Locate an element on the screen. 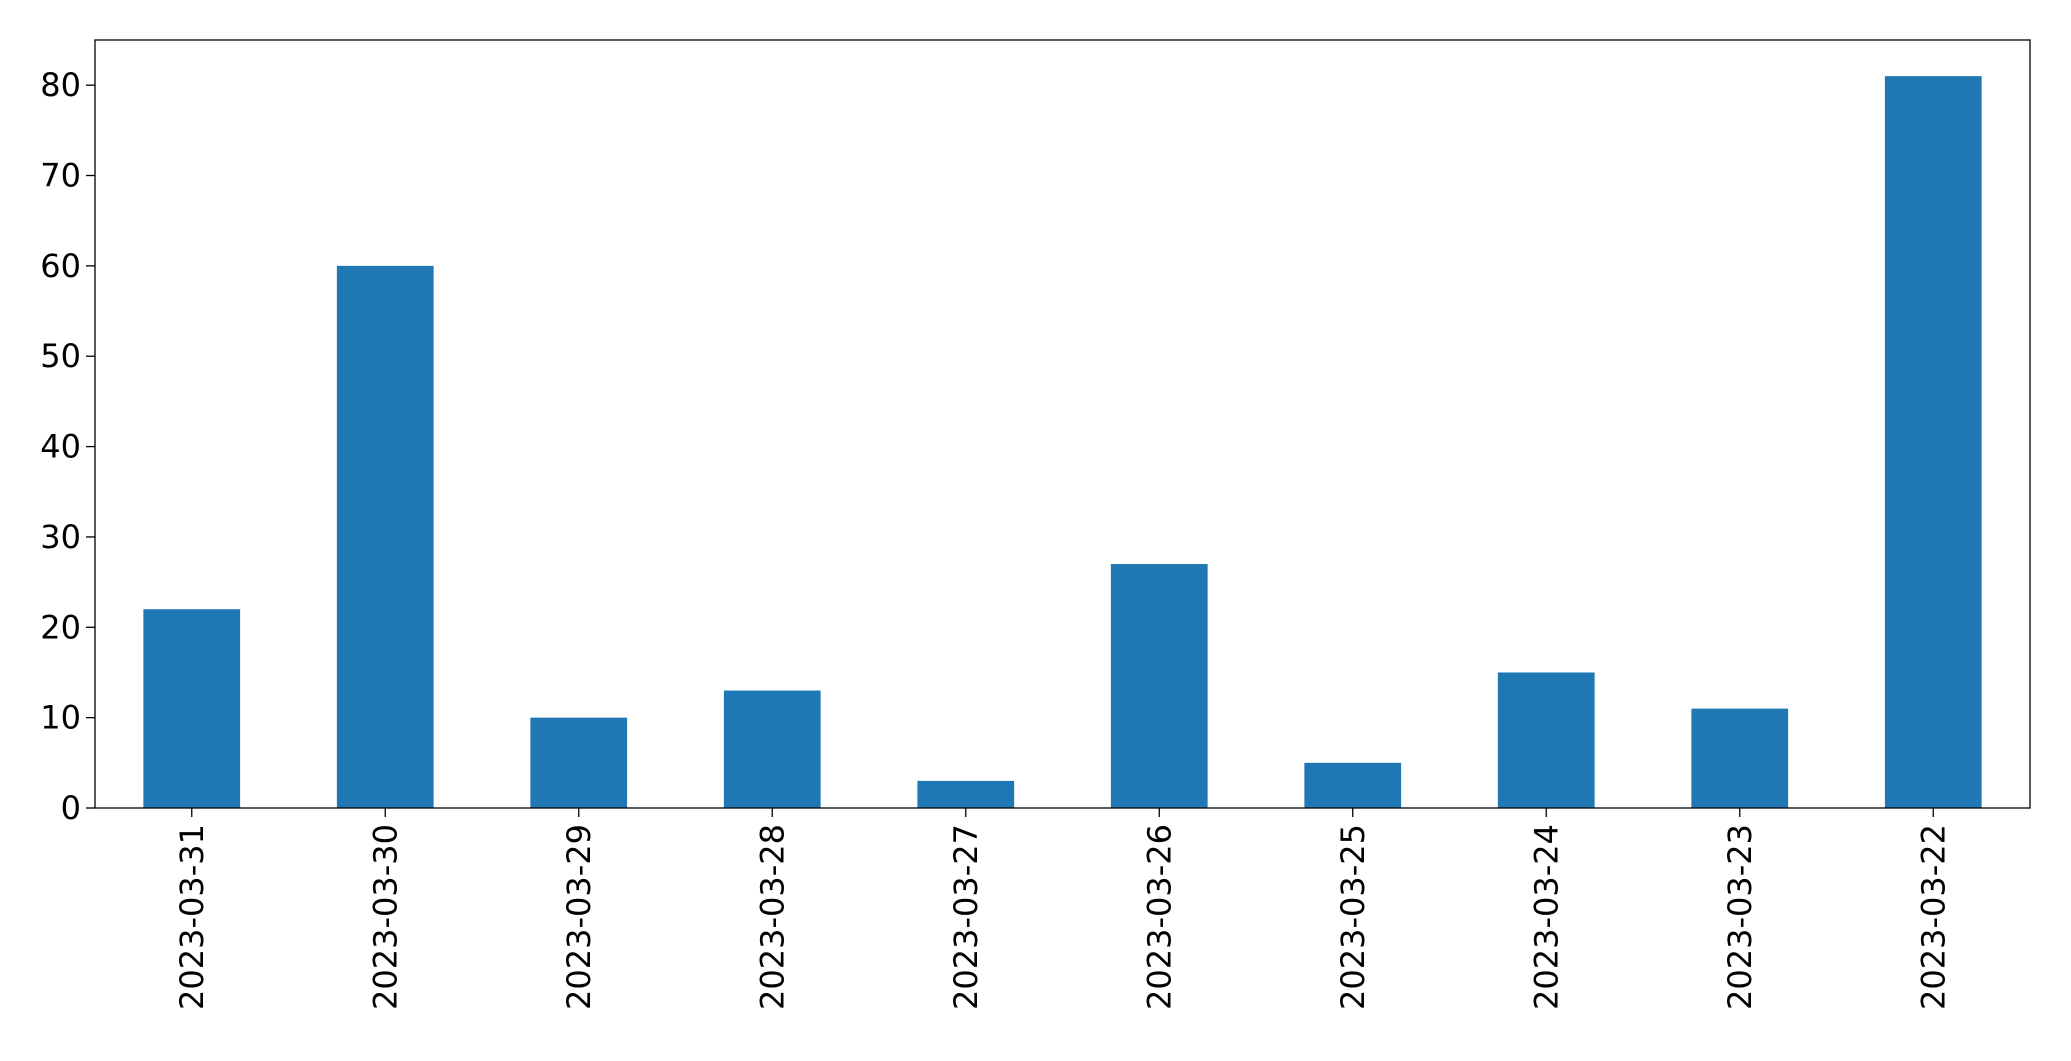  x-tick-label: 2023-03-29 is located at coordinates (579, 917).